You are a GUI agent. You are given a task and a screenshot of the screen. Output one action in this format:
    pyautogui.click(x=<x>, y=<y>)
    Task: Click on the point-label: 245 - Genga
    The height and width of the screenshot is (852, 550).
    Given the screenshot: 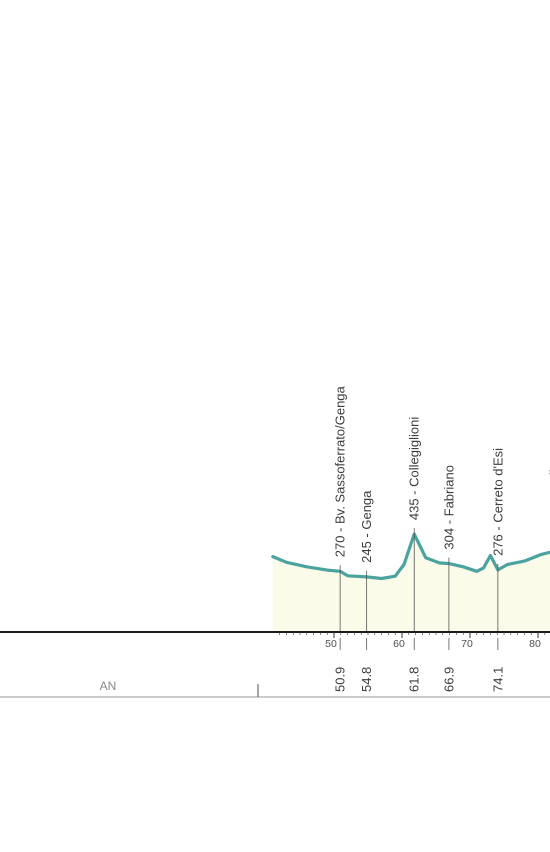 What is the action you would take?
    pyautogui.click(x=366, y=526)
    